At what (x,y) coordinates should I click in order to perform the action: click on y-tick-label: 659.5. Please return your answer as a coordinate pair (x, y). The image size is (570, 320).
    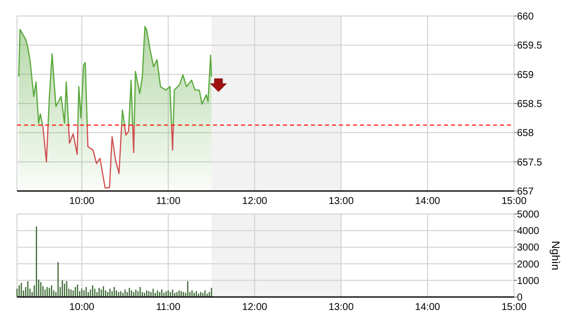
    Looking at the image, I should click on (529, 46).